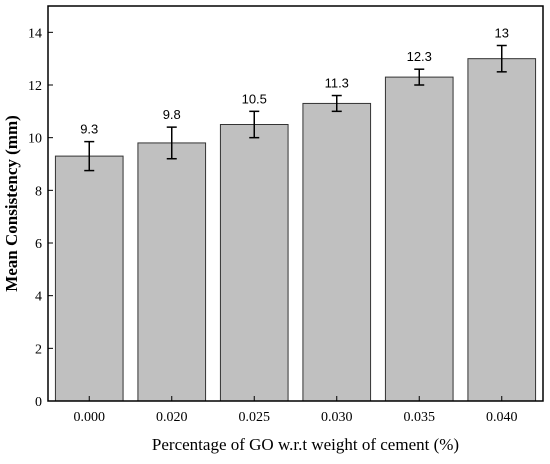  Describe the element at coordinates (172, 114) in the screenshot. I see `value-label-0.020: 9.8` at that location.